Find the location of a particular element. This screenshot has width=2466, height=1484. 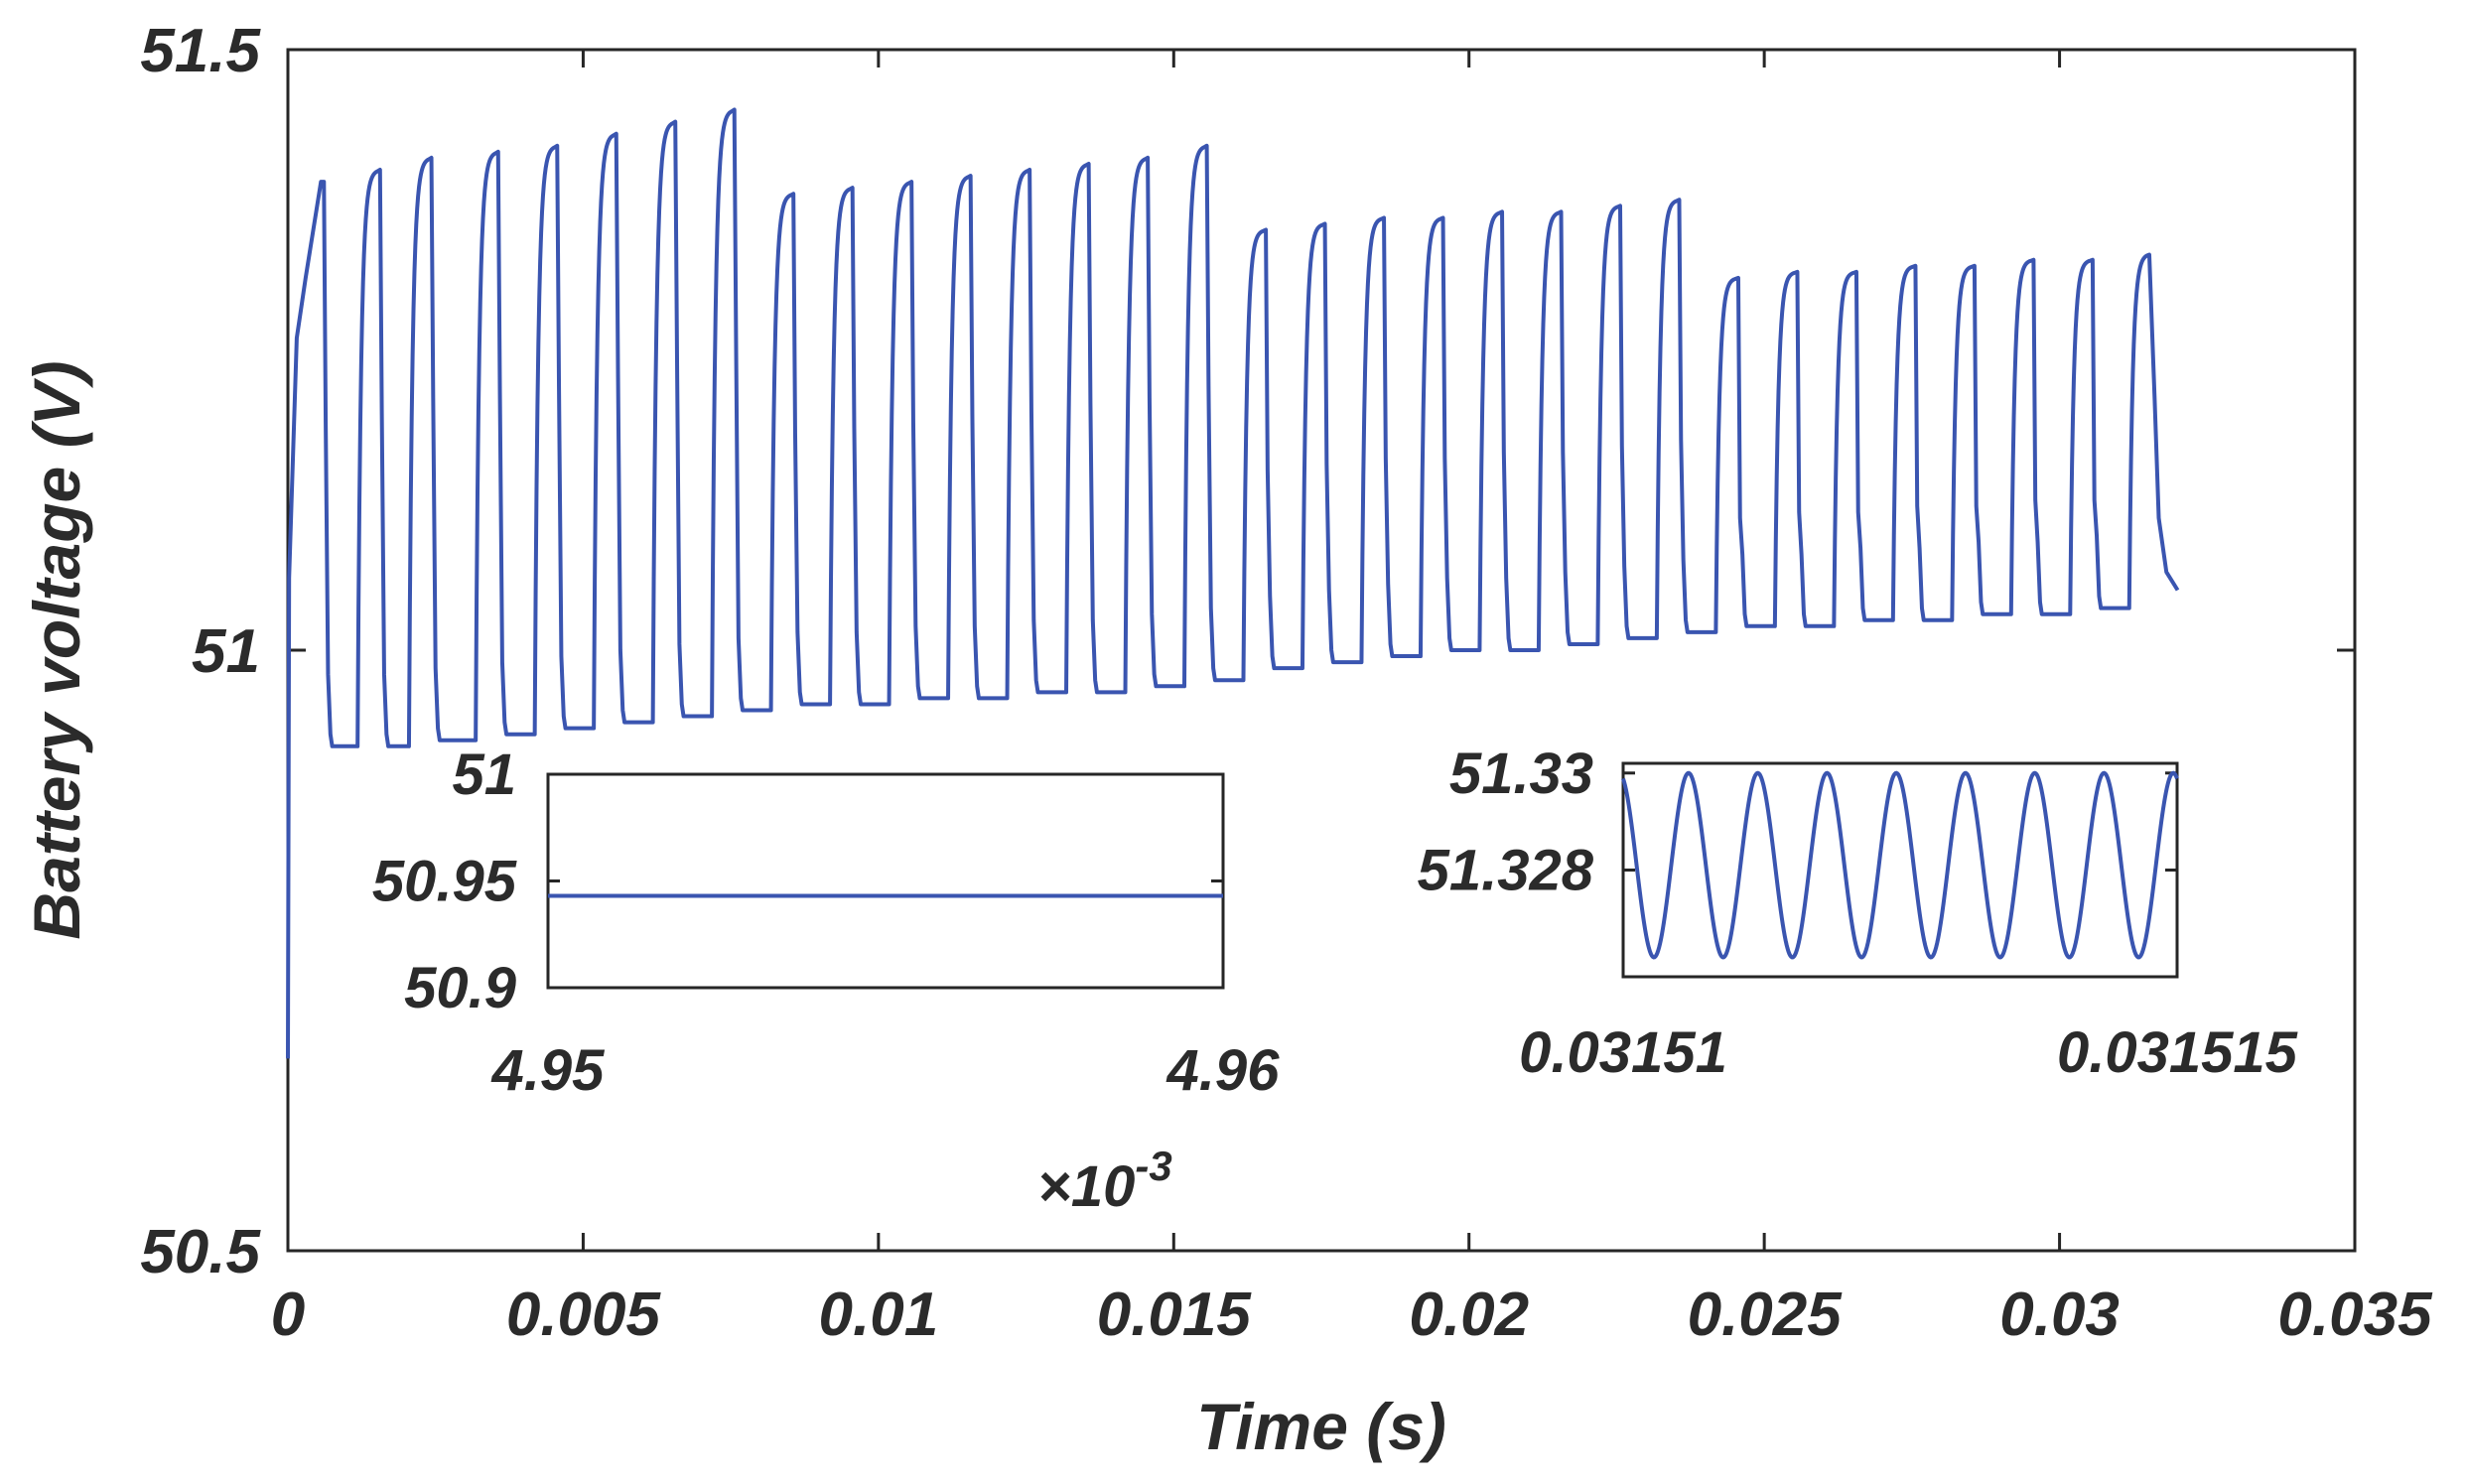

x-tick-label: 0.01 is located at coordinates (879, 1315).